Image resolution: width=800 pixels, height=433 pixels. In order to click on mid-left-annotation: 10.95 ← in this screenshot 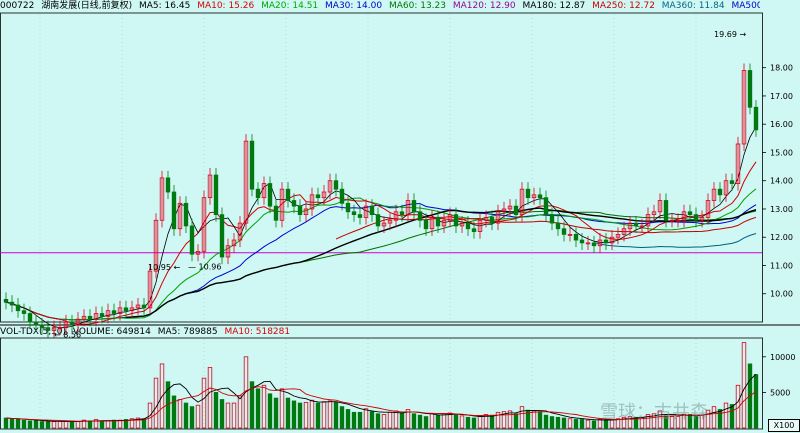, I will do `click(164, 267)`.